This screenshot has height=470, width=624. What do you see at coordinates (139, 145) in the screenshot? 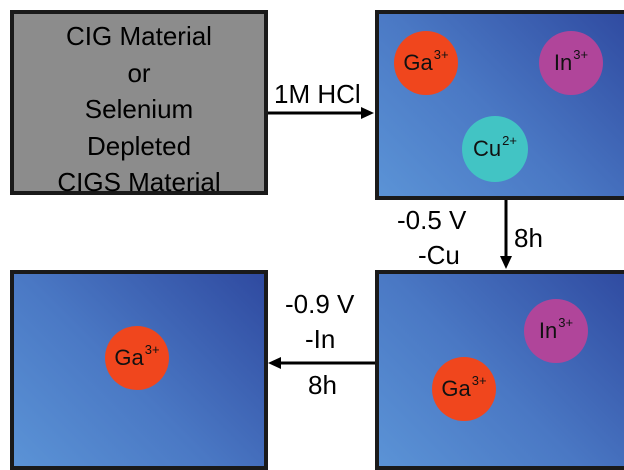
I see `source-line-4: Depleted` at bounding box center [139, 145].